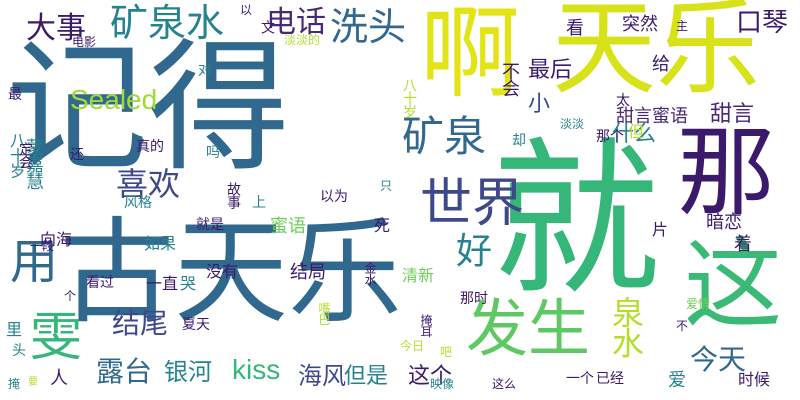  I want to click on word-59: 暗恋, so click(724, 222).